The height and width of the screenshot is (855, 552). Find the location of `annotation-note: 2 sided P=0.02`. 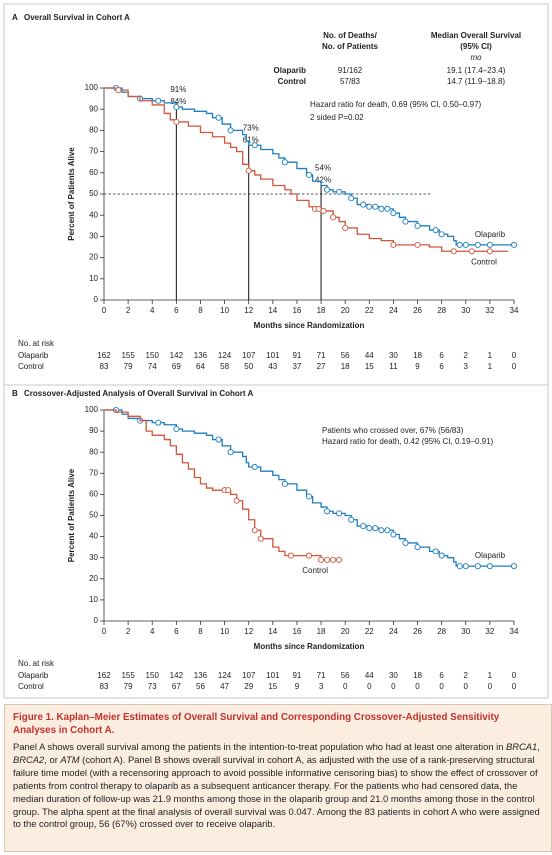

annotation-note: 2 sided P=0.02 is located at coordinates (337, 117).